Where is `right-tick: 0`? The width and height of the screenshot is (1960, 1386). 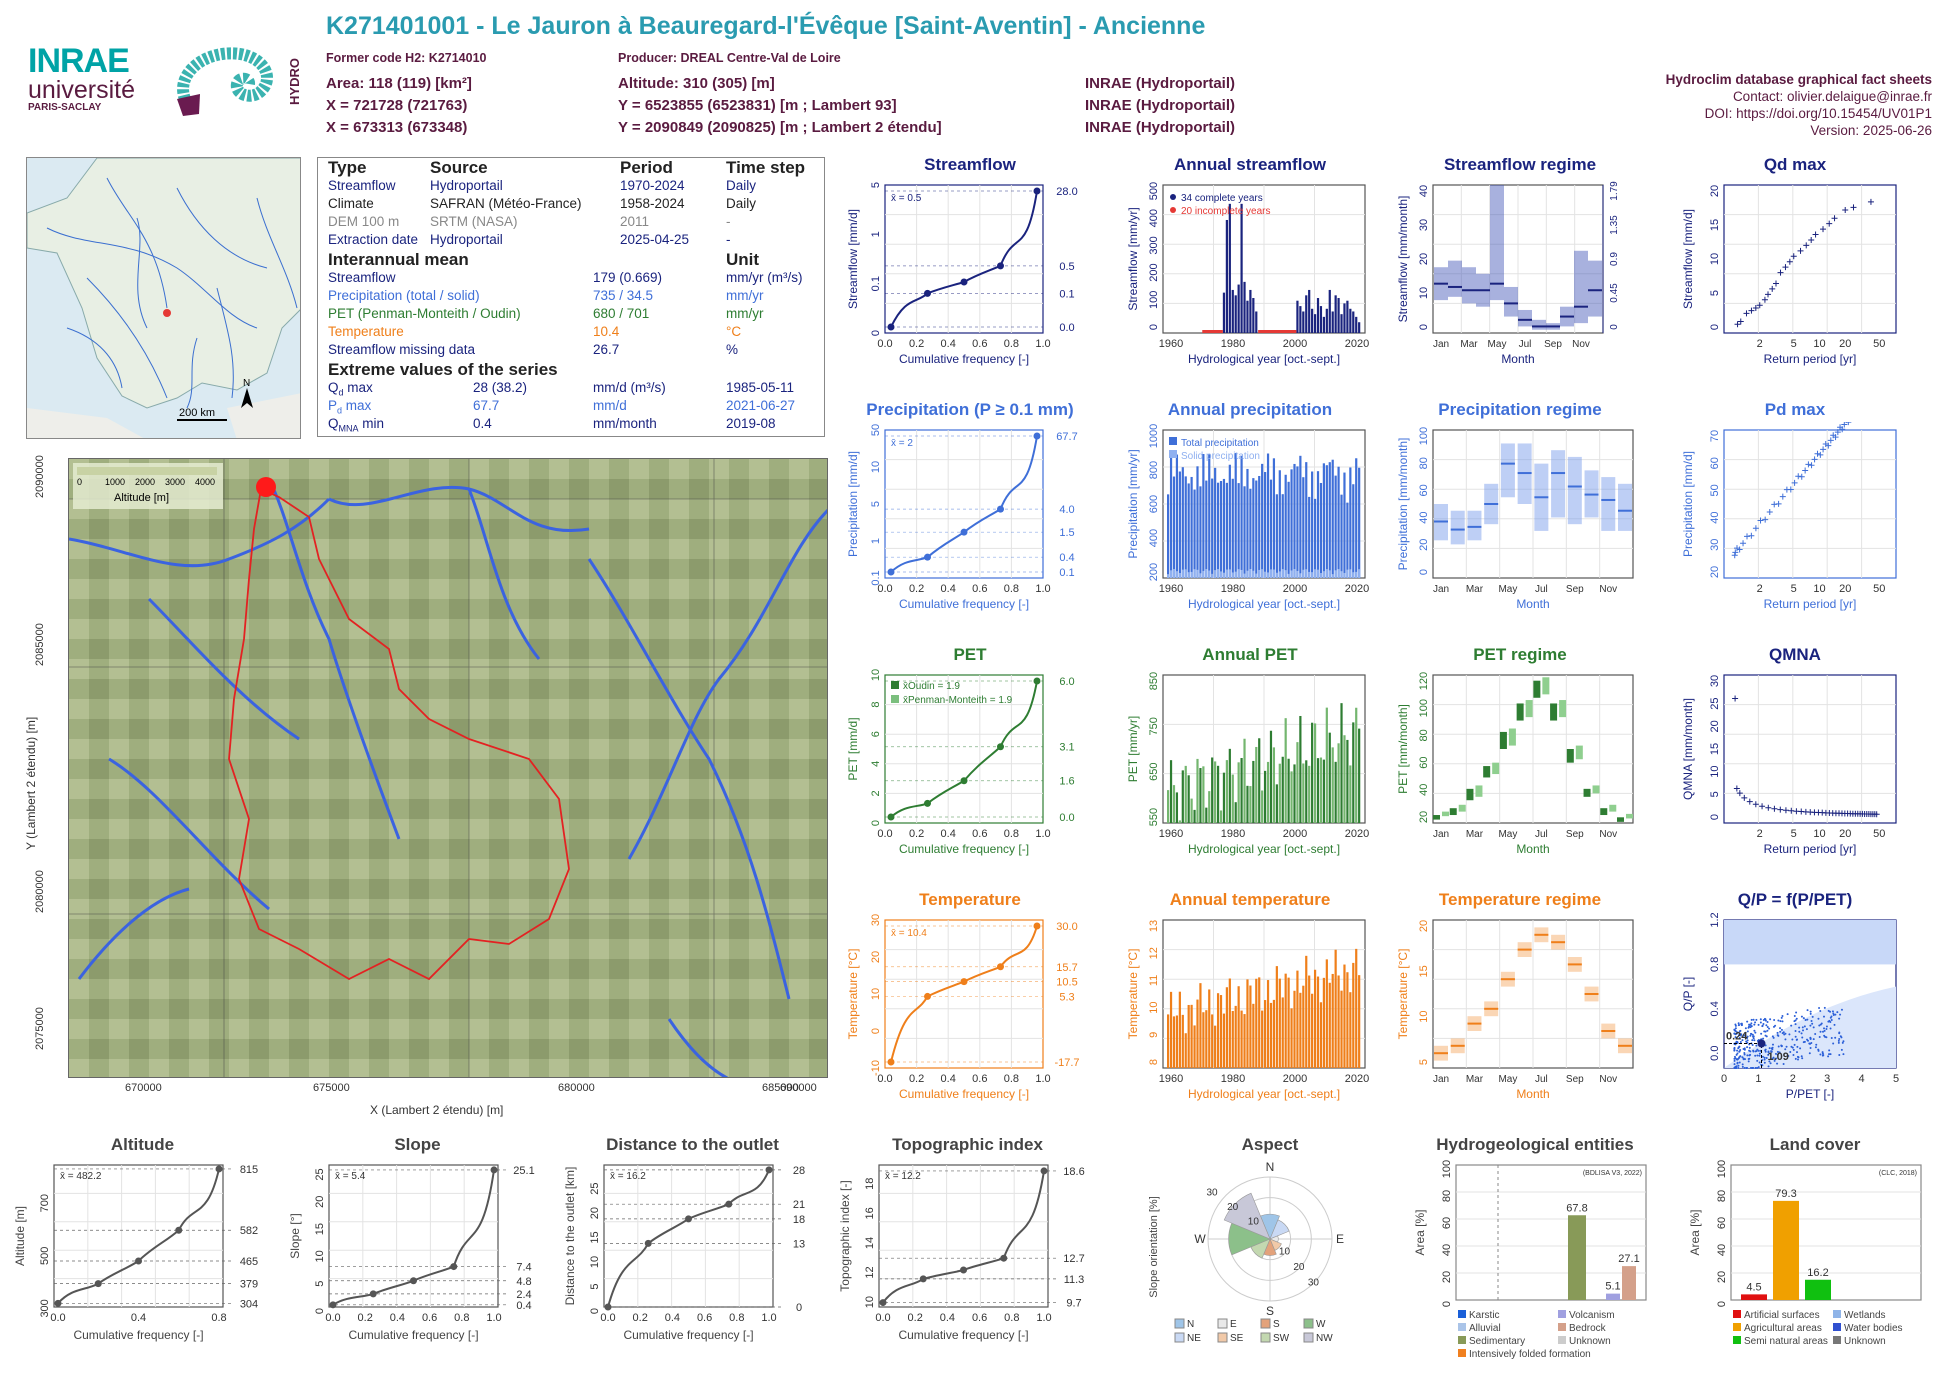
right-tick: 0 is located at coordinates (799, 1308).